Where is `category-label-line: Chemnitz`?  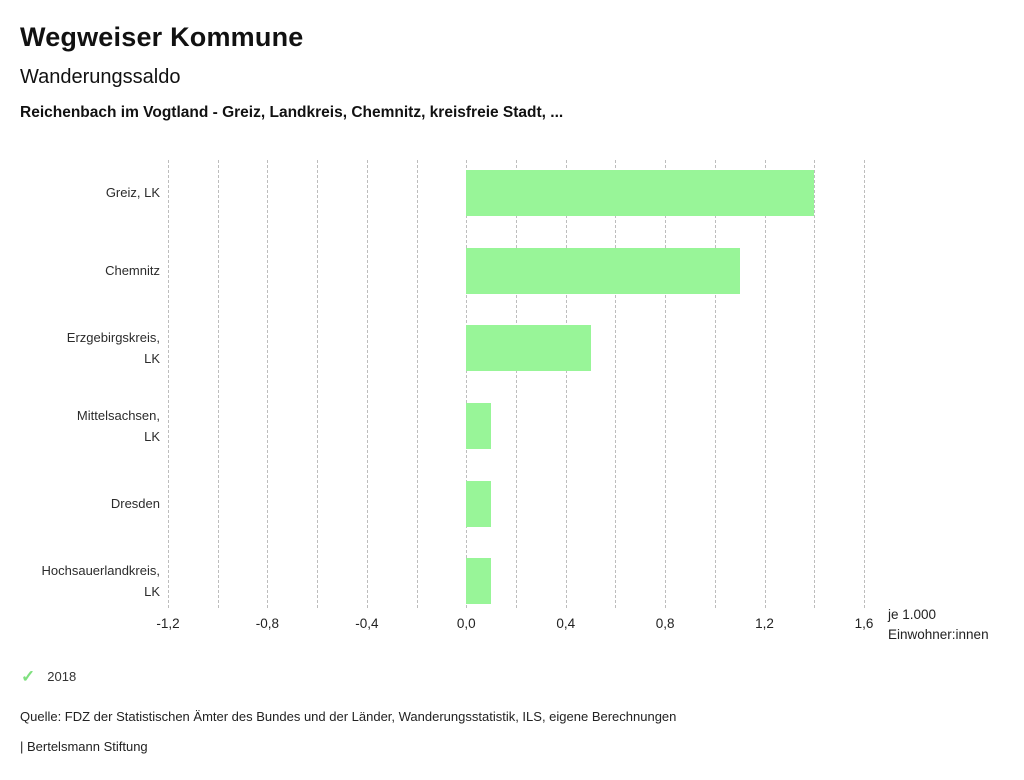
category-label-line: Chemnitz is located at coordinates (132, 270).